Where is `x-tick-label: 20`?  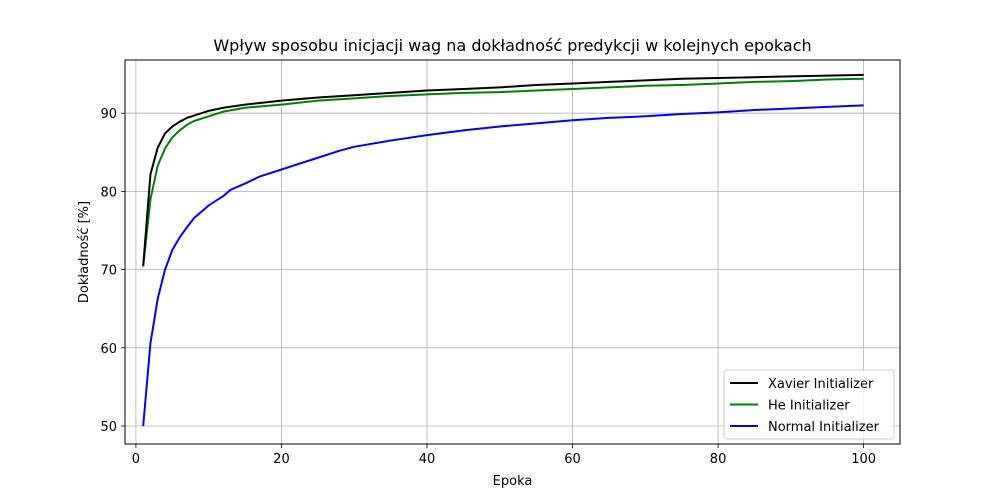 x-tick-label: 20 is located at coordinates (281, 459).